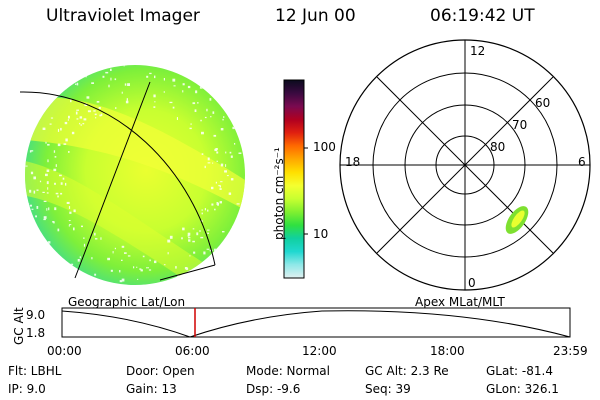  Describe the element at coordinates (388, 389) in the screenshot. I see `seq-info: Seq: 39` at that location.